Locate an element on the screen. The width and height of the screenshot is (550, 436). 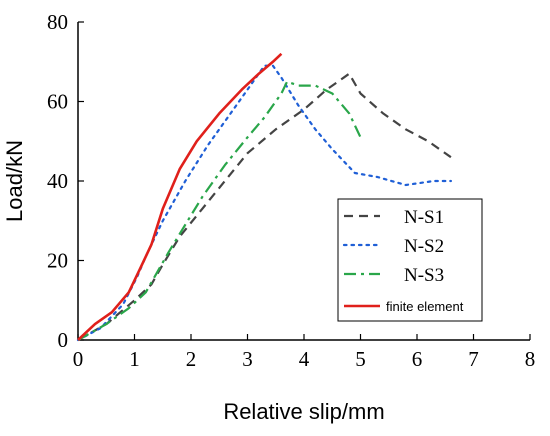
legend-box is located at coordinates (410, 260).